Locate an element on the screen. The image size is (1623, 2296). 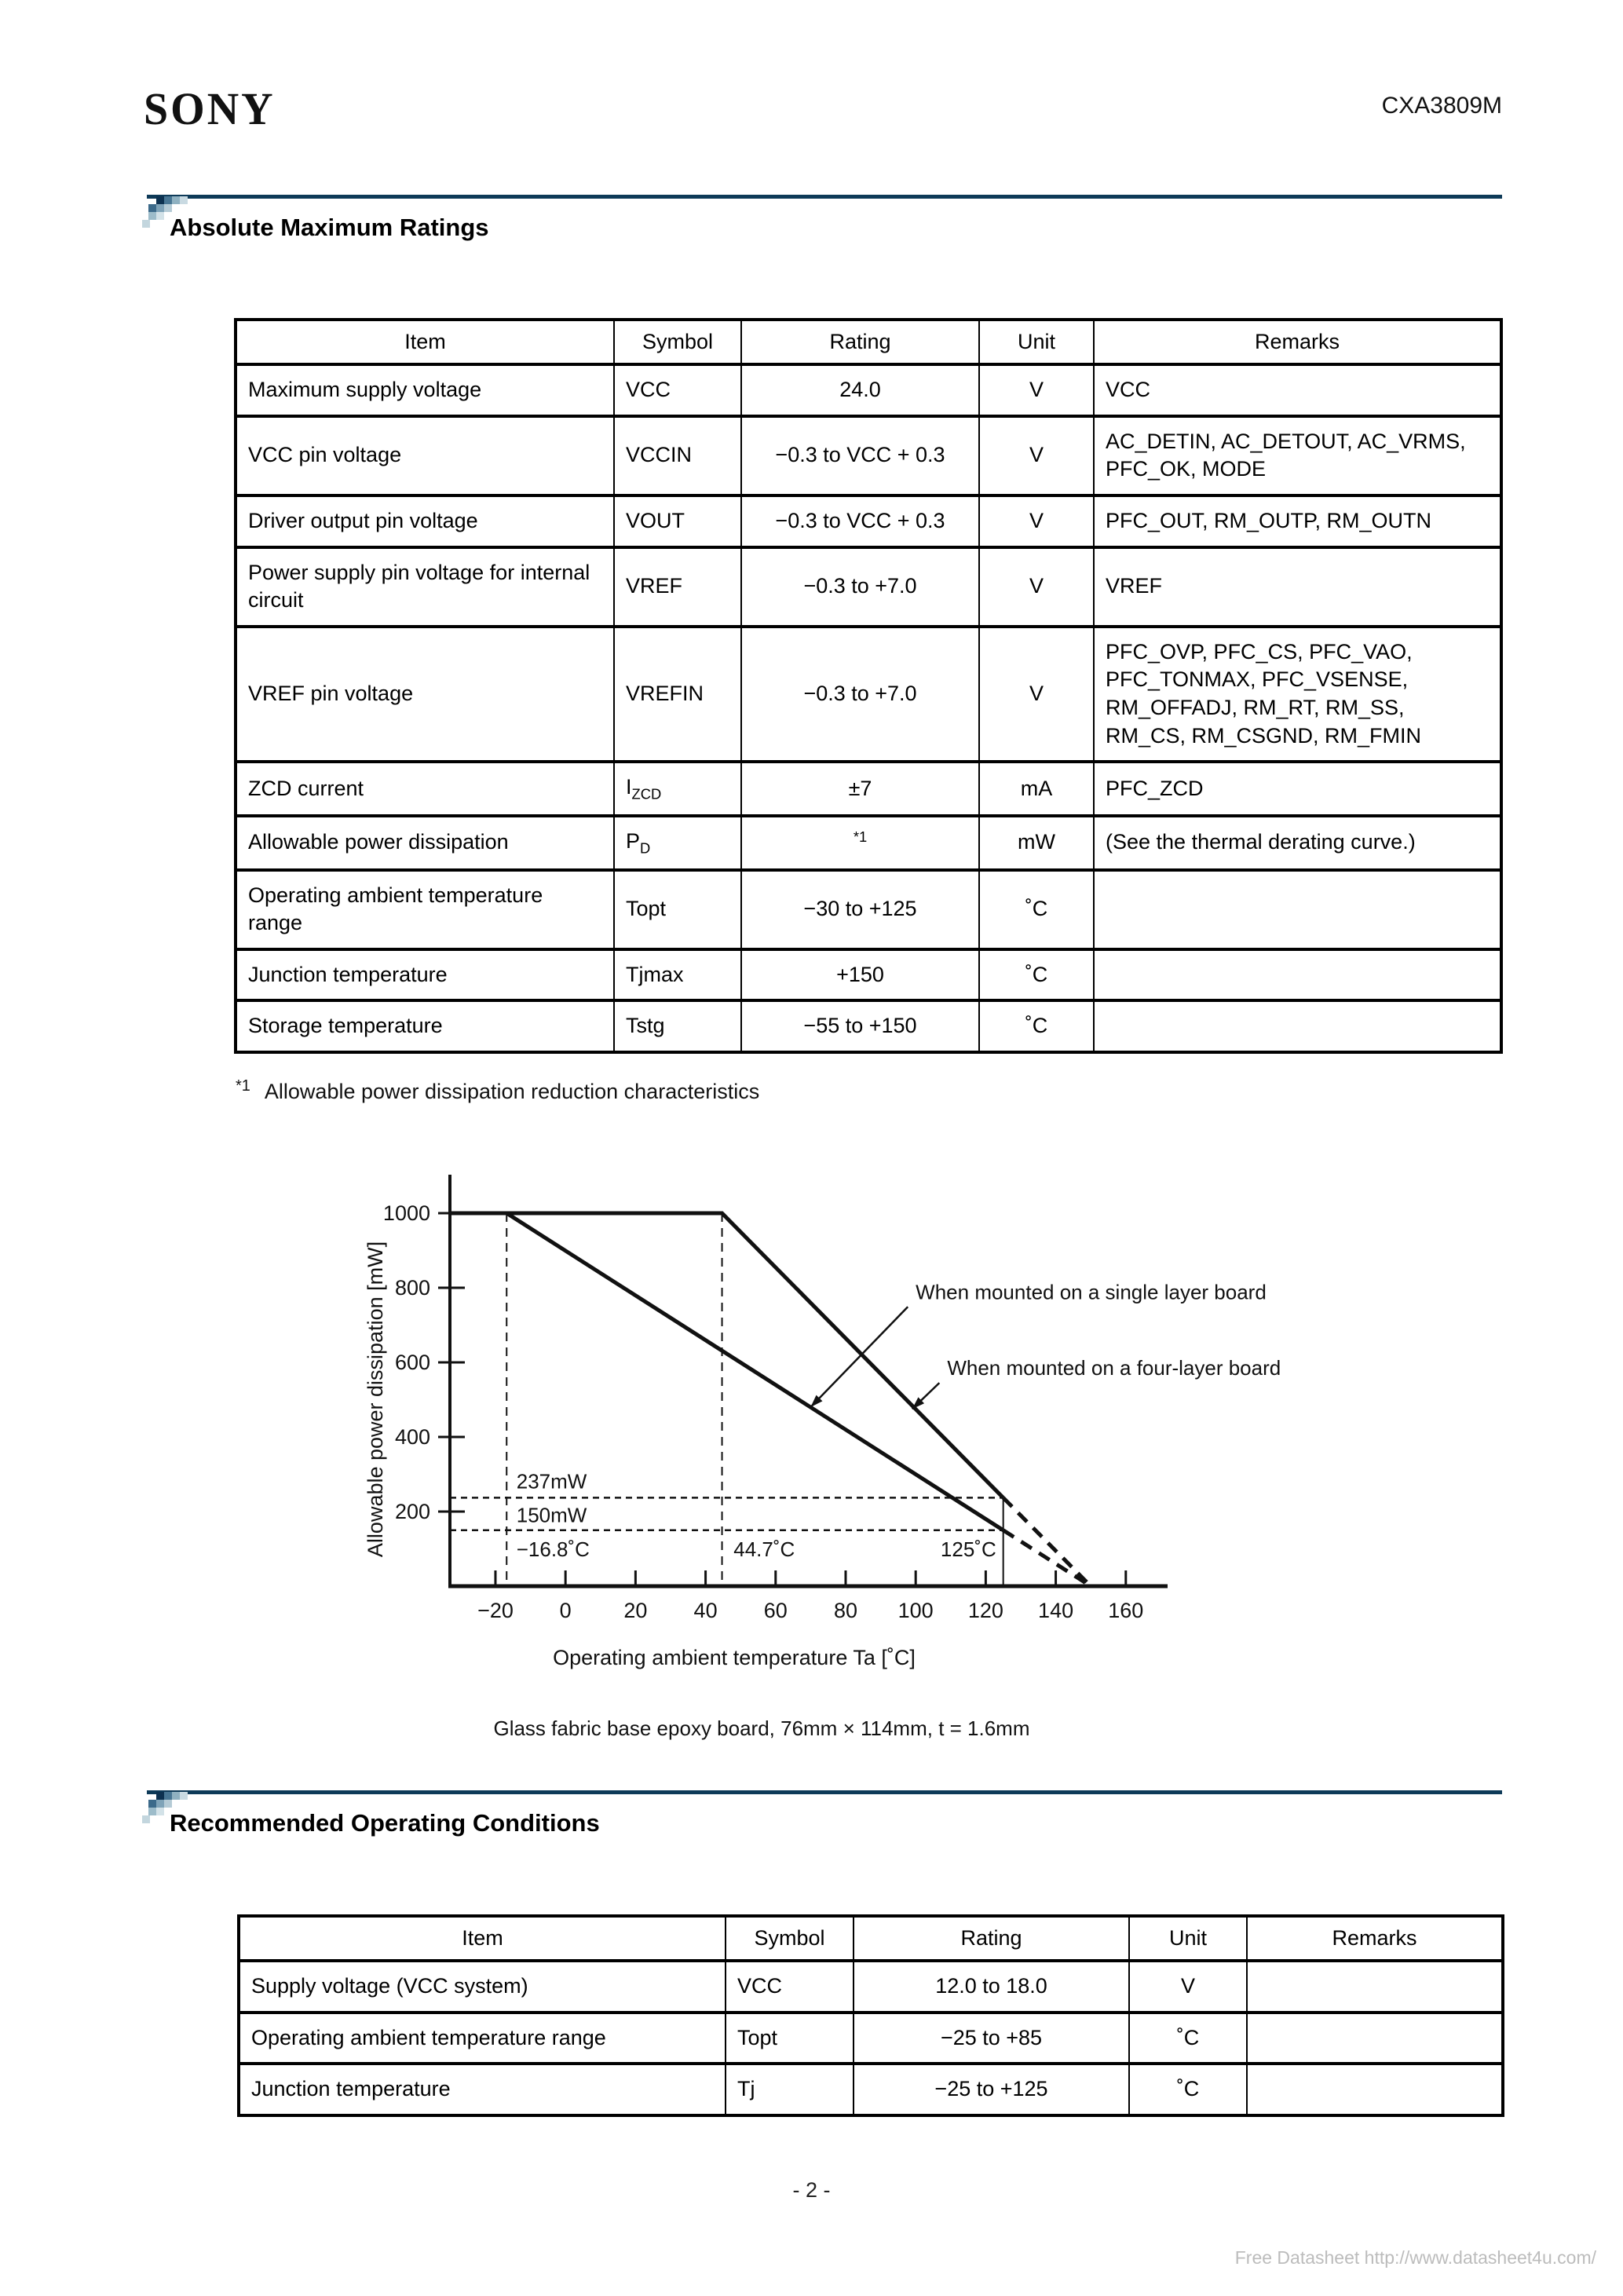
symbol-cell: VREF is located at coordinates (677, 586).